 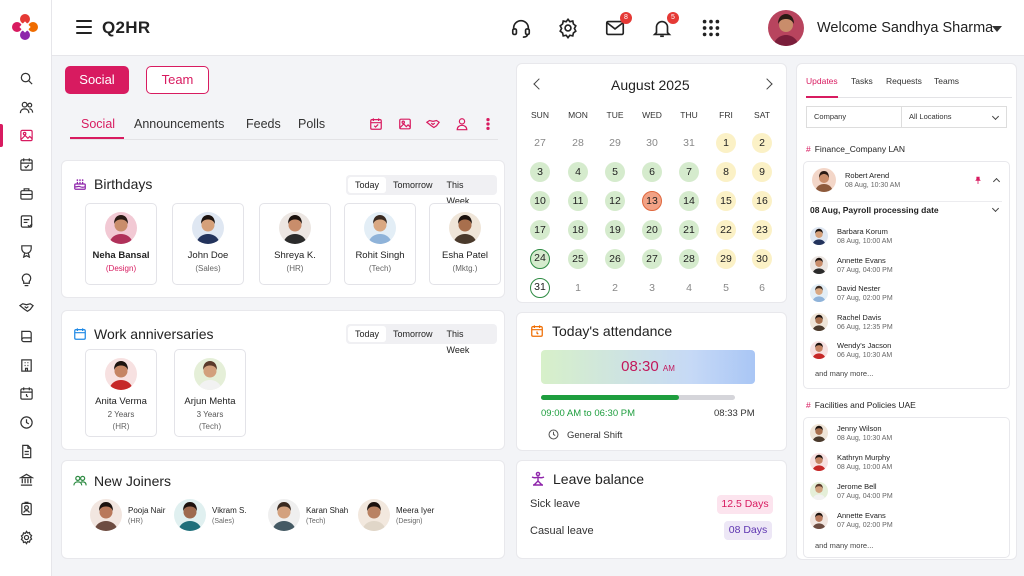 I want to click on sidebar-item-settings, so click(x=26, y=537).